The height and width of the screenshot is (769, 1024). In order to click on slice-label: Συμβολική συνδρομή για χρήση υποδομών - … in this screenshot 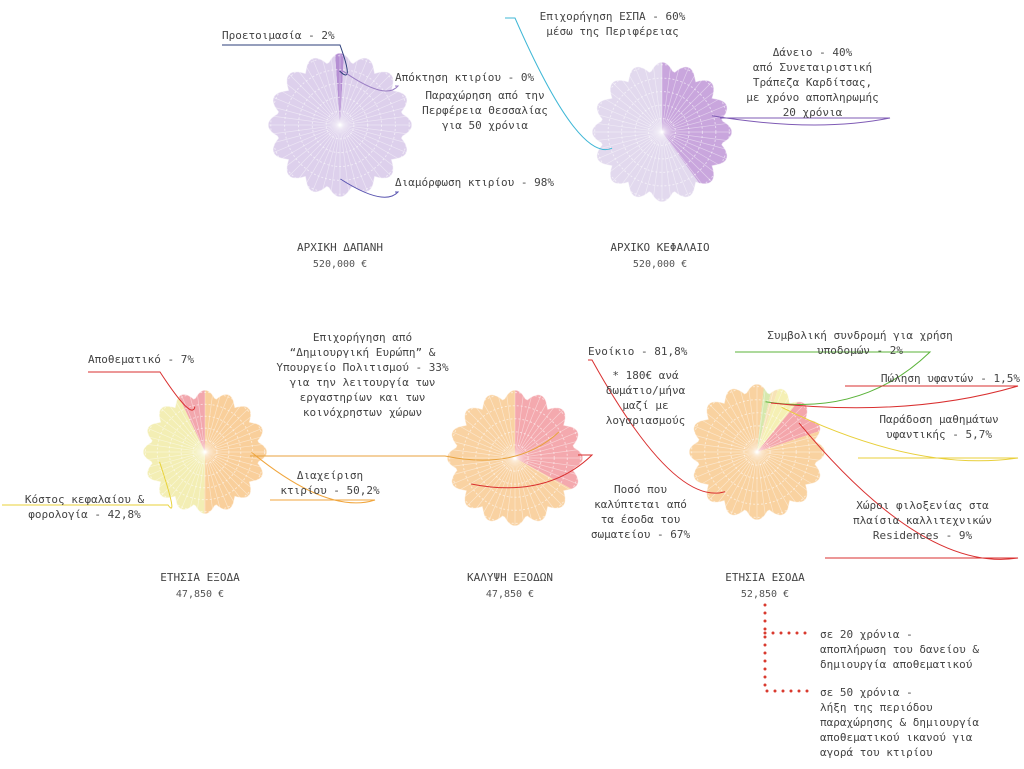, I will do `click(860, 343)`.